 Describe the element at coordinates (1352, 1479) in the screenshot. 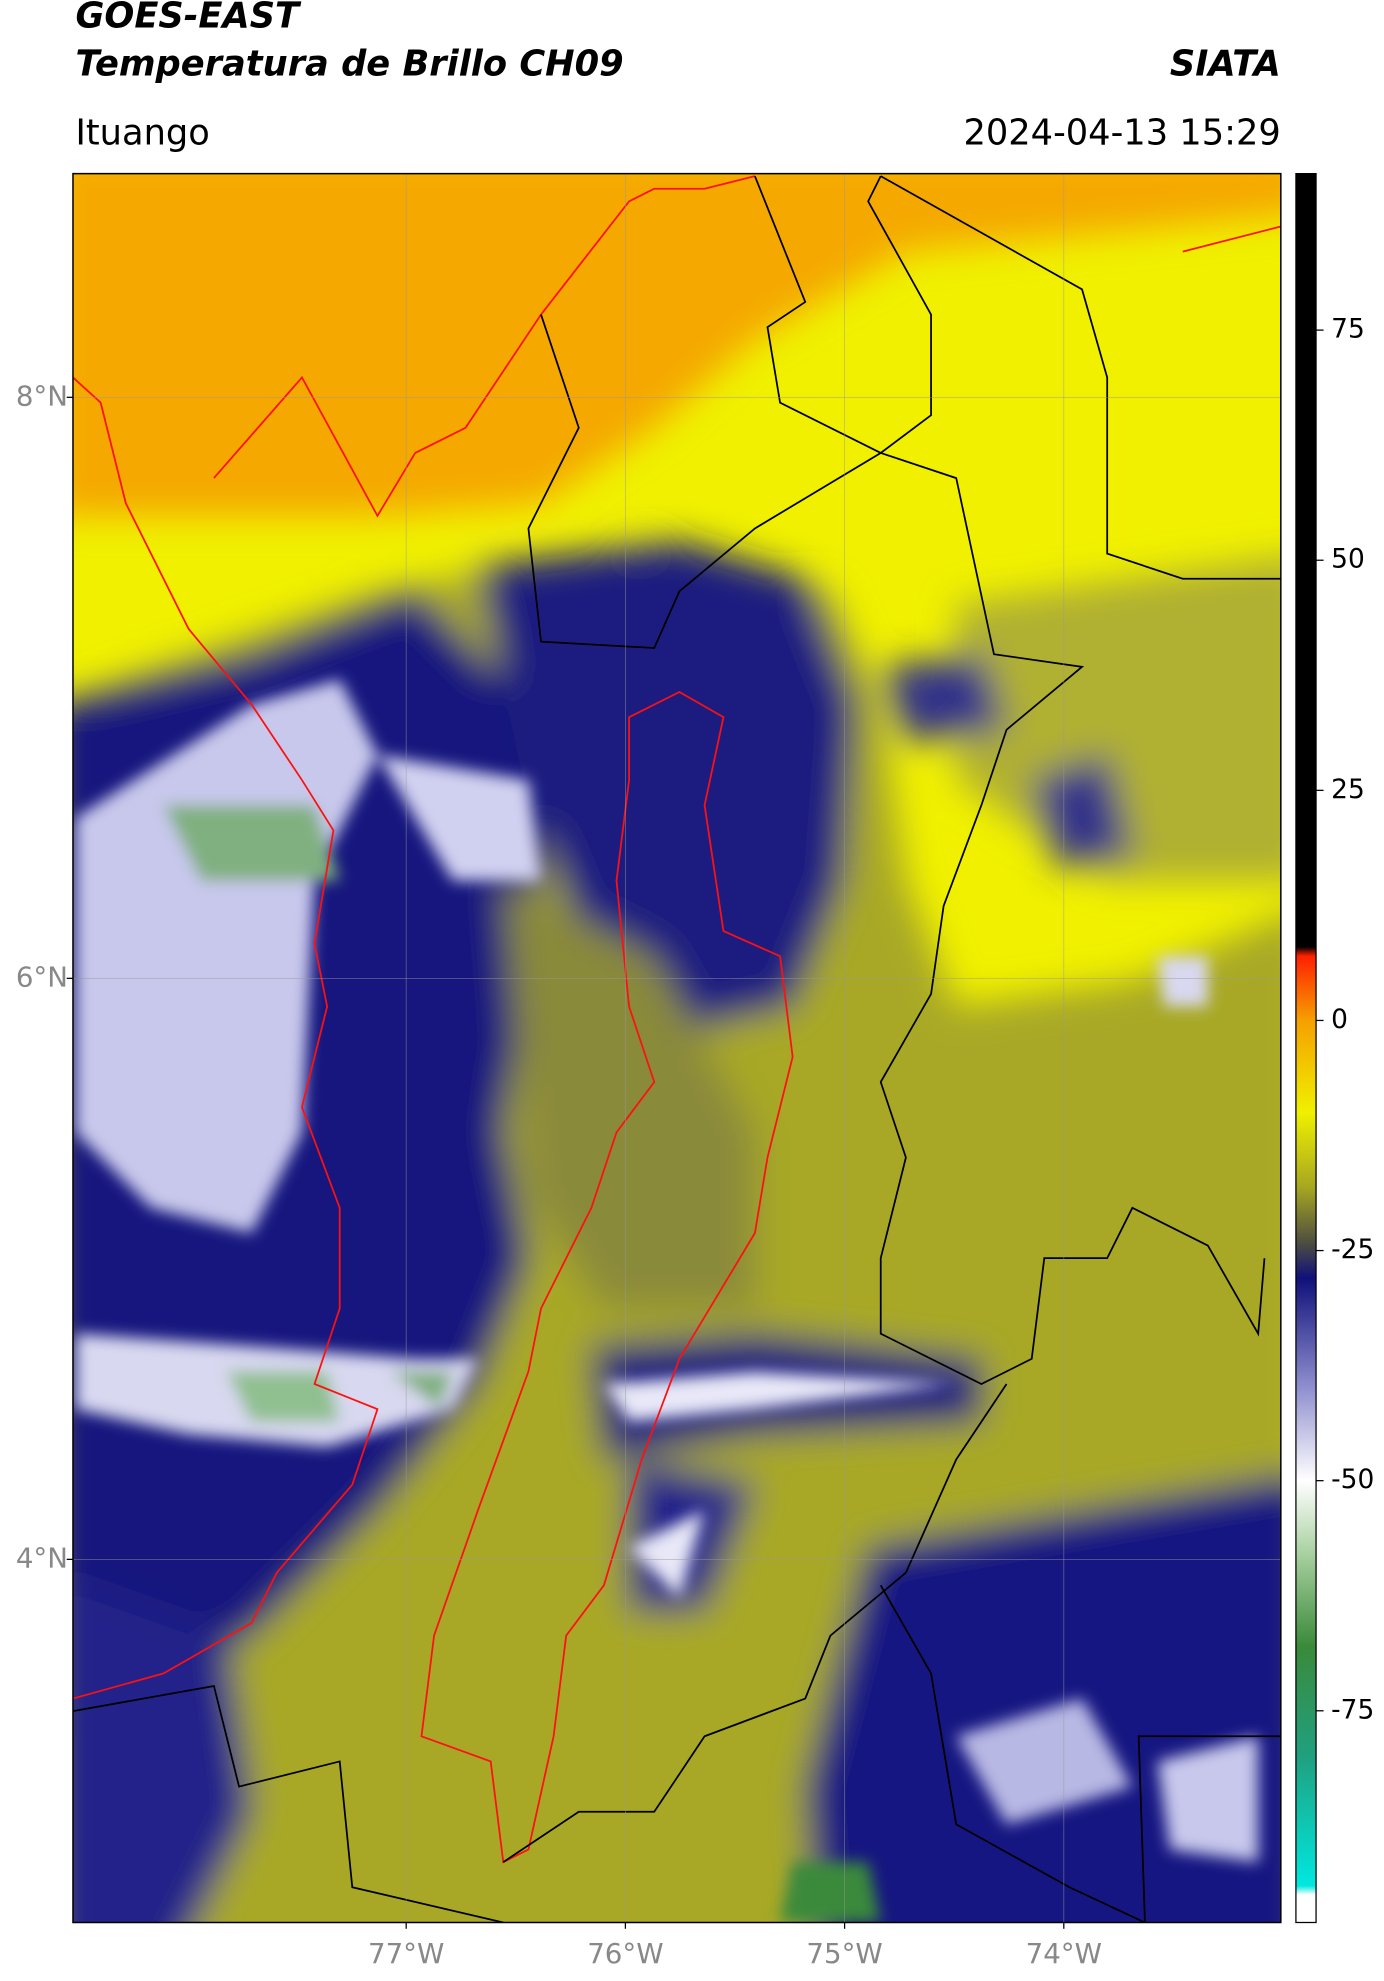

I see `colorbar-tick-label: -50` at that location.